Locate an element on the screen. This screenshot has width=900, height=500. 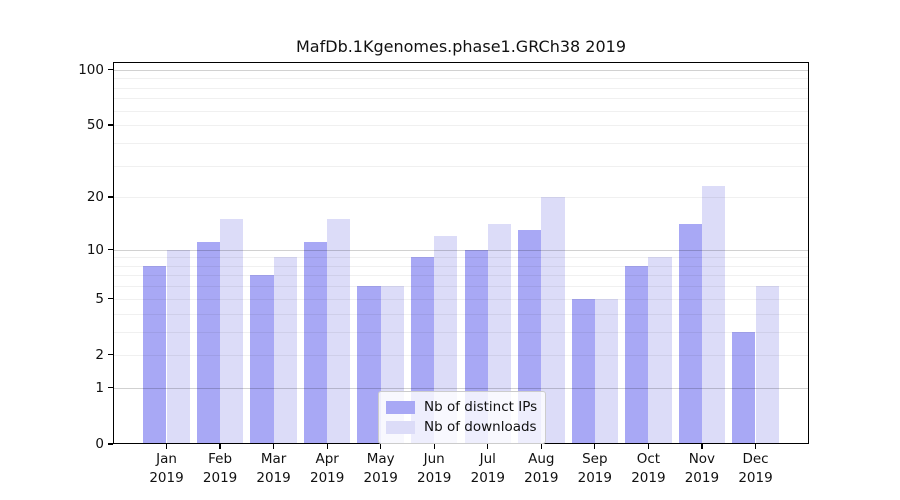
x-tick-label-nov: Nov 2019 is located at coordinates (702, 468).